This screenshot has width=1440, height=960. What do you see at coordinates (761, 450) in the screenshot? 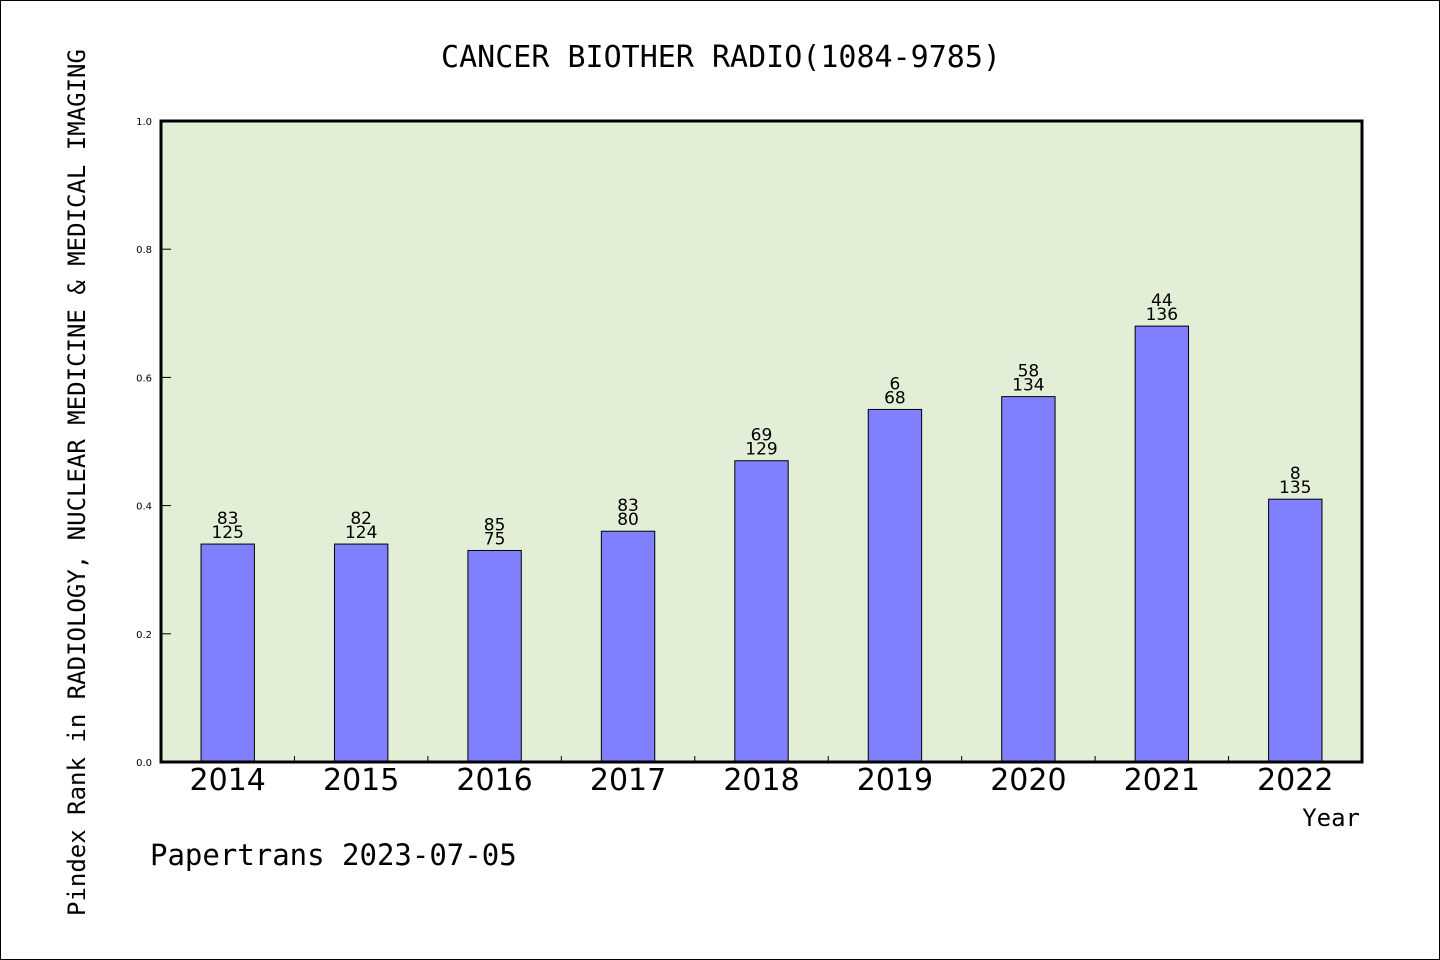
I see `bar-label-bottom: 129` at bounding box center [761, 450].